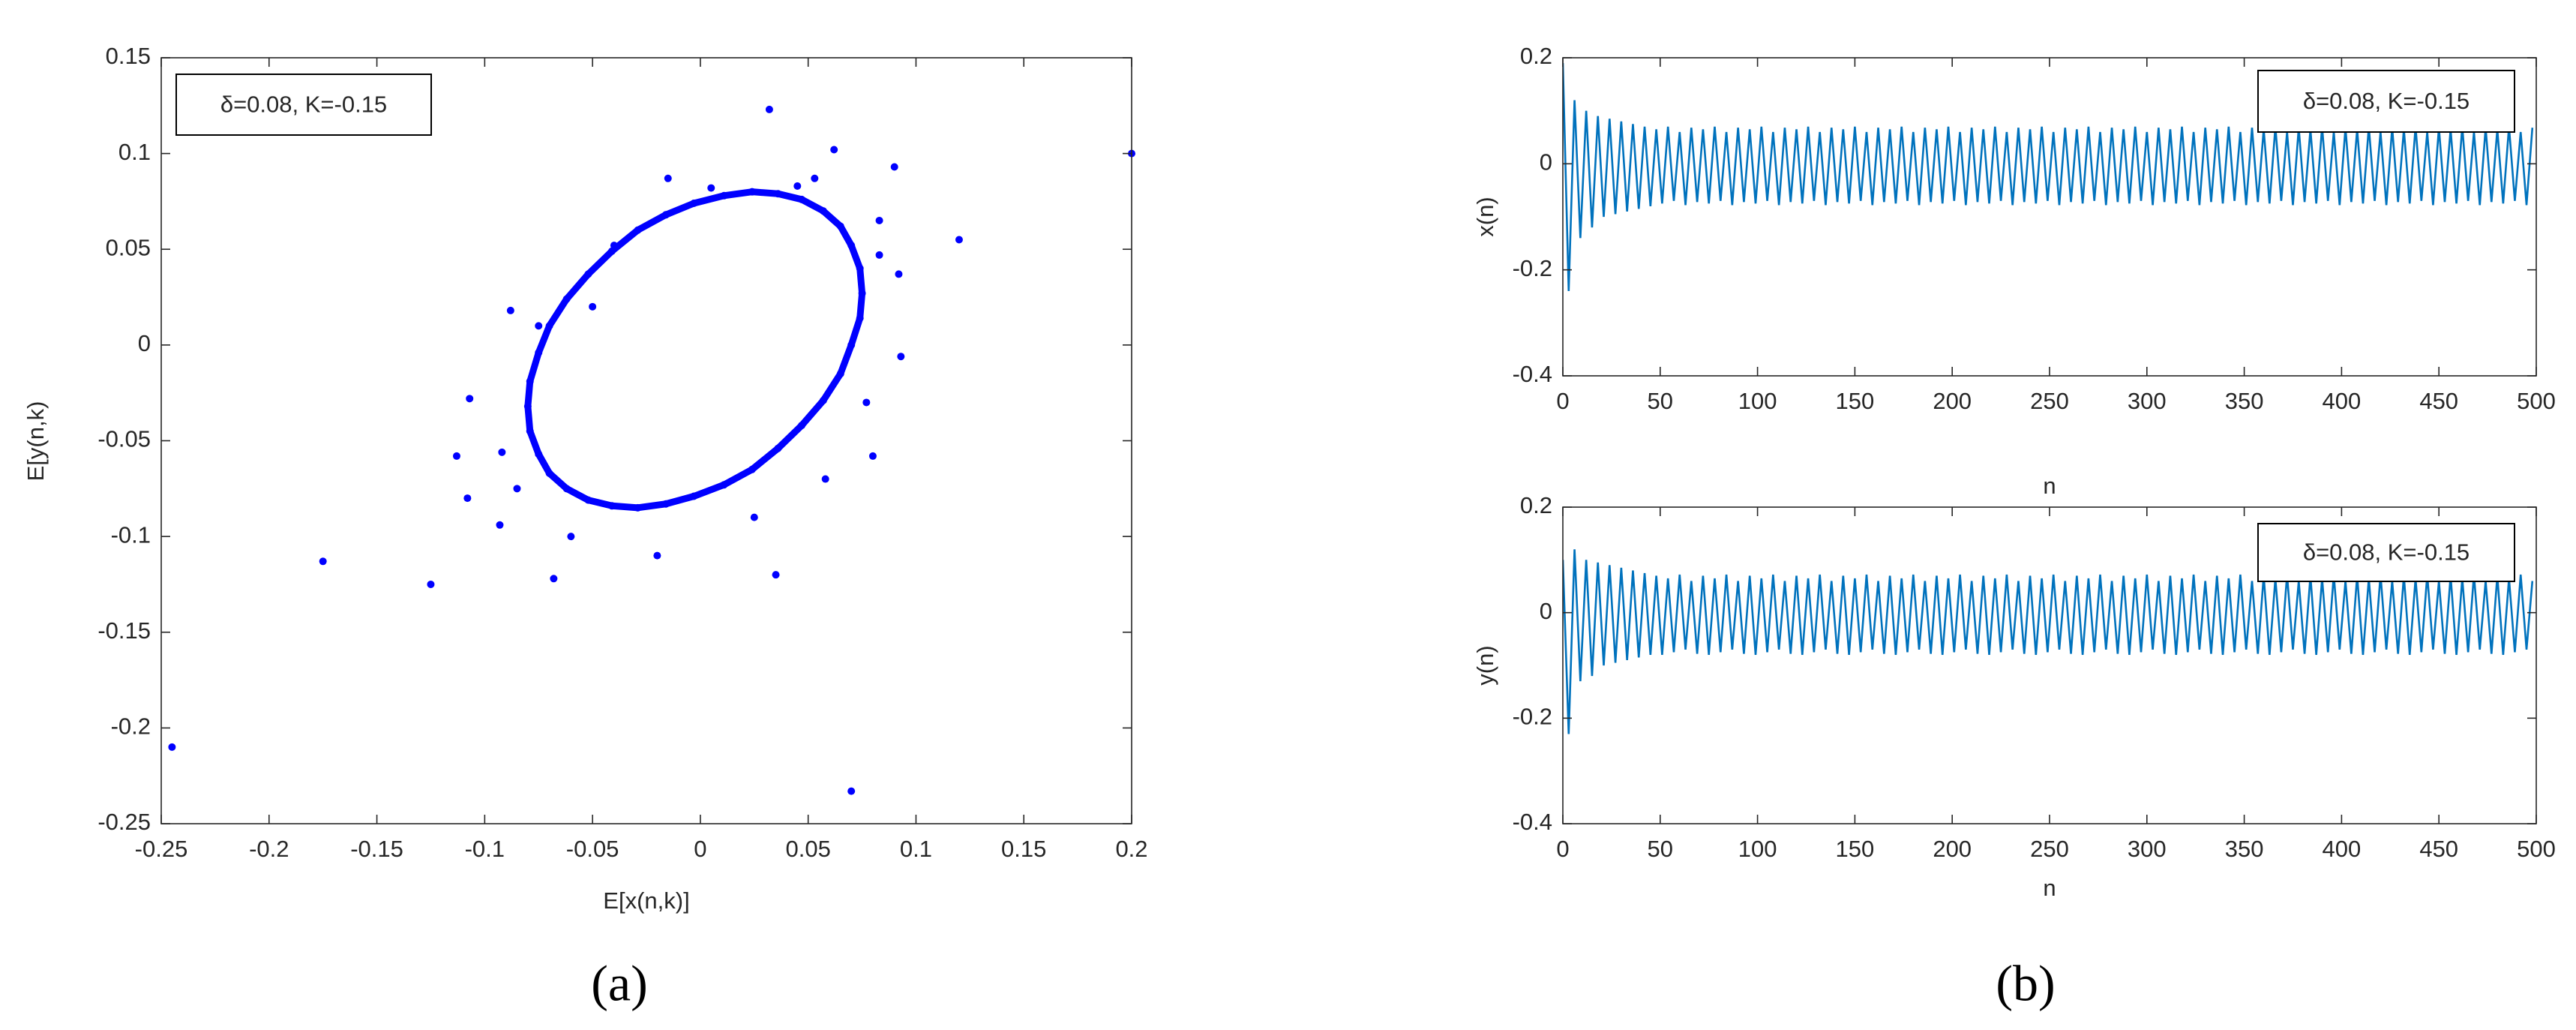 This screenshot has width=2576, height=1030. What do you see at coordinates (129, 56) in the screenshot?
I see `y-tick-label: 0.15` at bounding box center [129, 56].